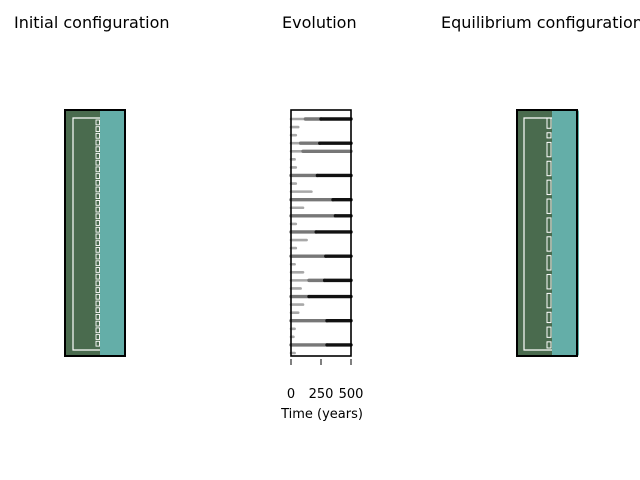  What do you see at coordinates (565, 233) in the screenshot?
I see `equilibrium-teal-region` at bounding box center [565, 233].